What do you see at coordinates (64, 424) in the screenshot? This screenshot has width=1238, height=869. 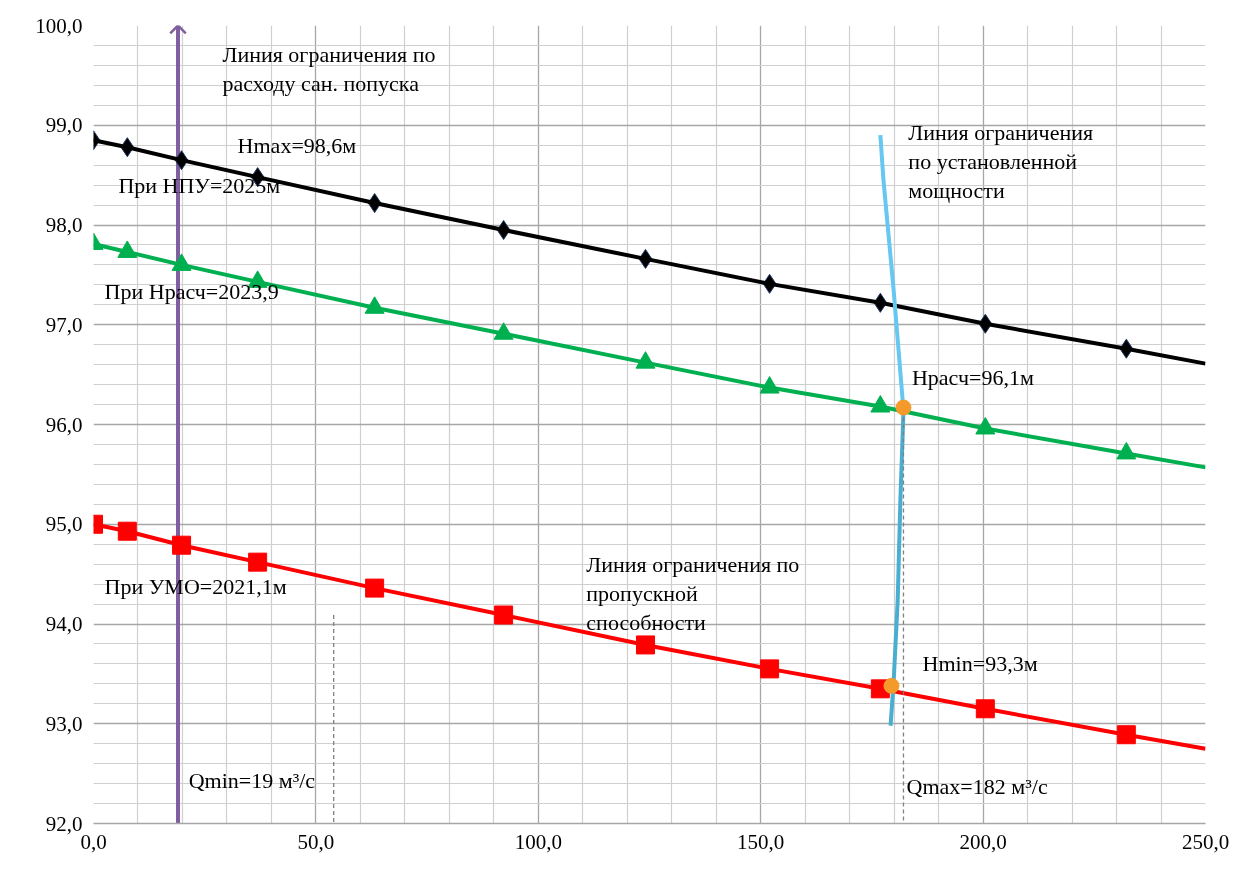 I see `y-tick-label: 96,0` at bounding box center [64, 424].